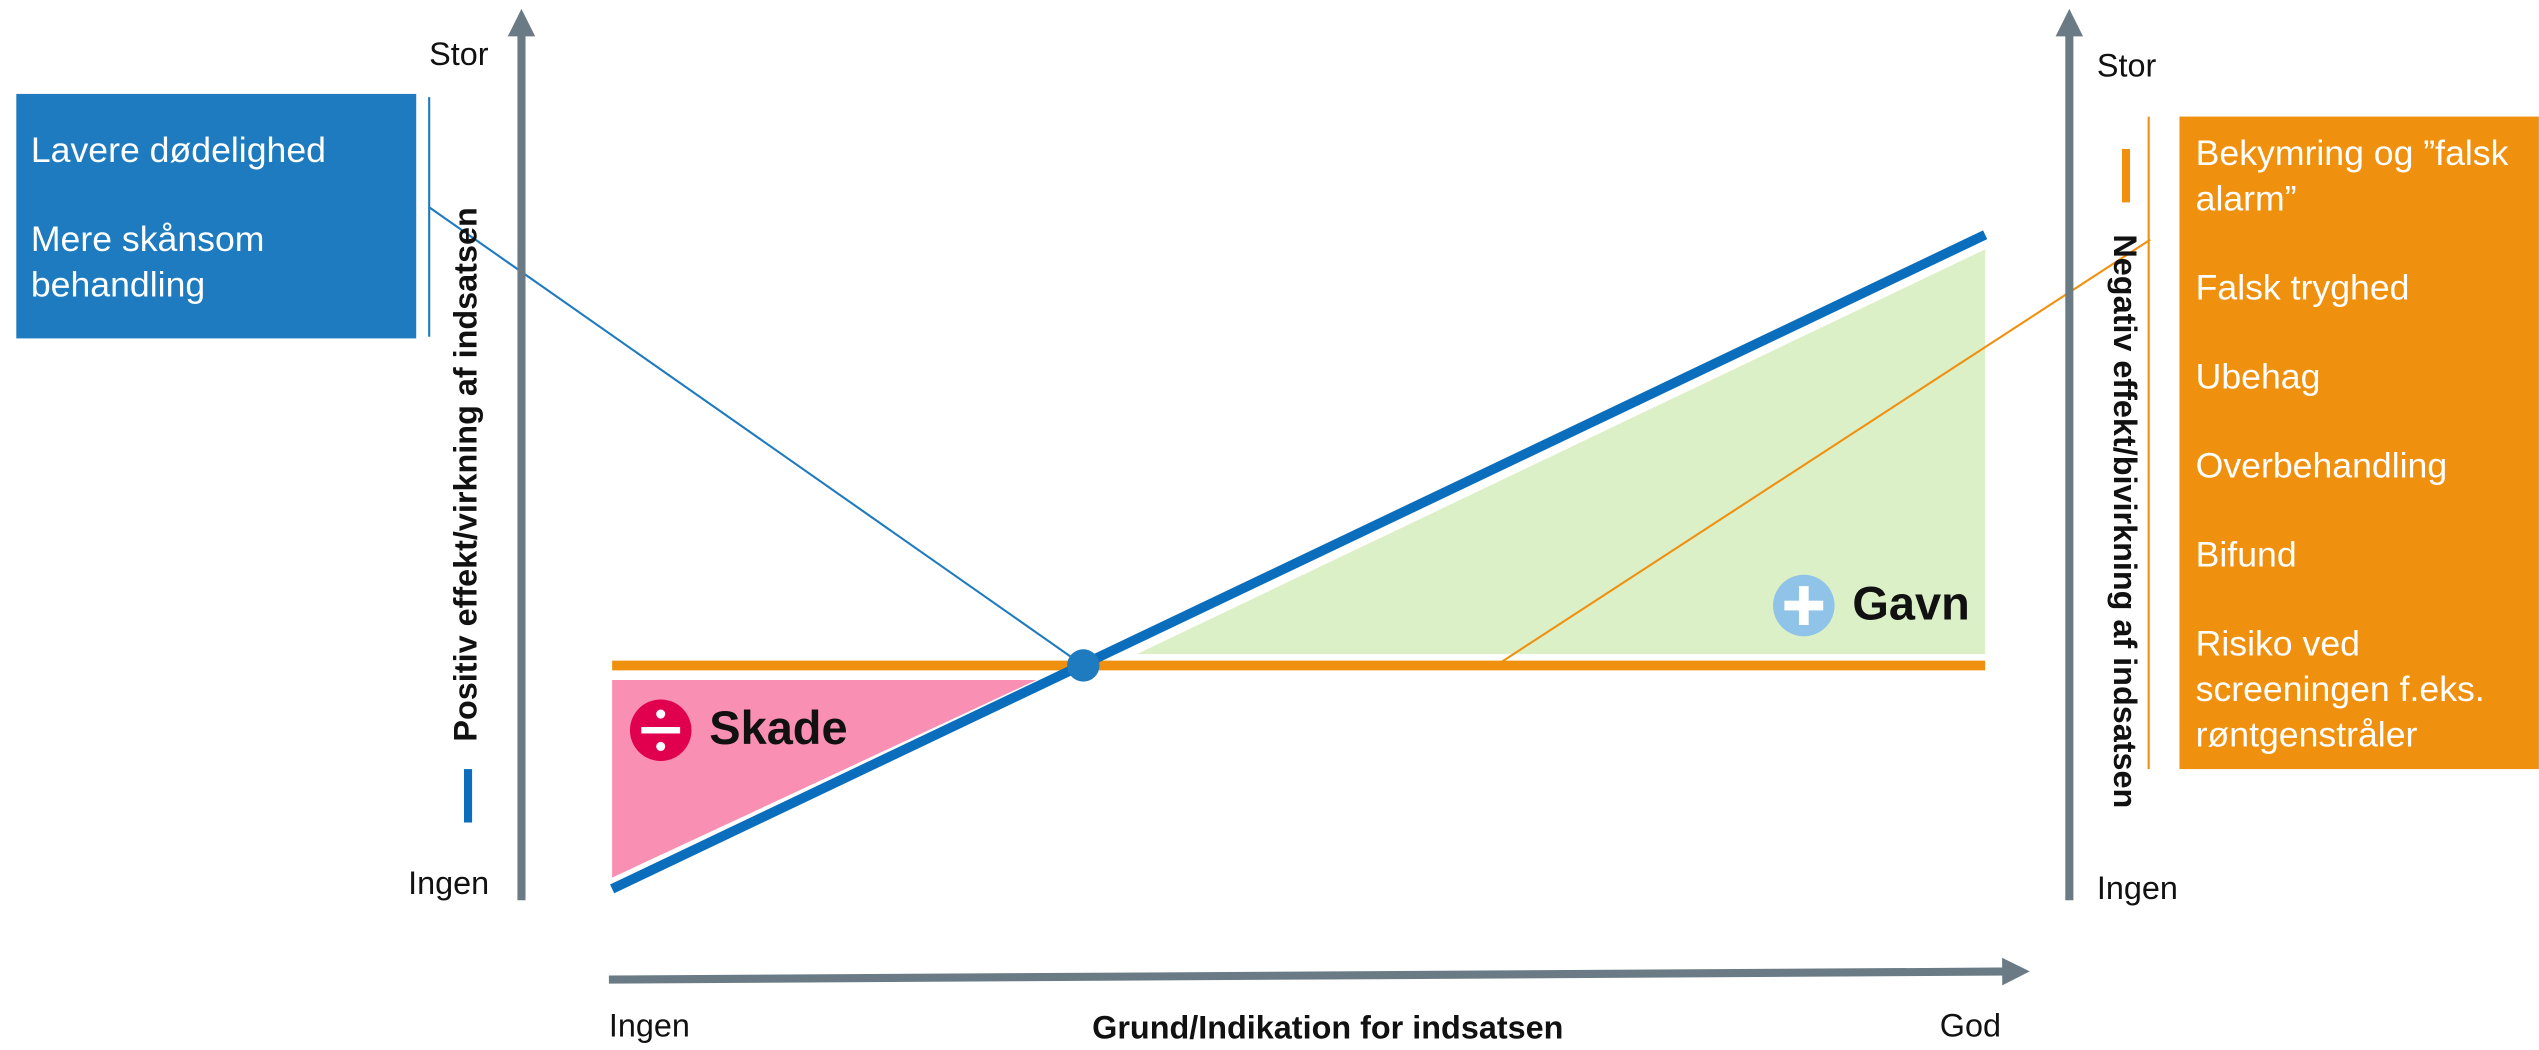 The height and width of the screenshot is (1050, 2539). I want to click on list-item: Bekymring og ”falsk alarm”, so click(2352, 175).